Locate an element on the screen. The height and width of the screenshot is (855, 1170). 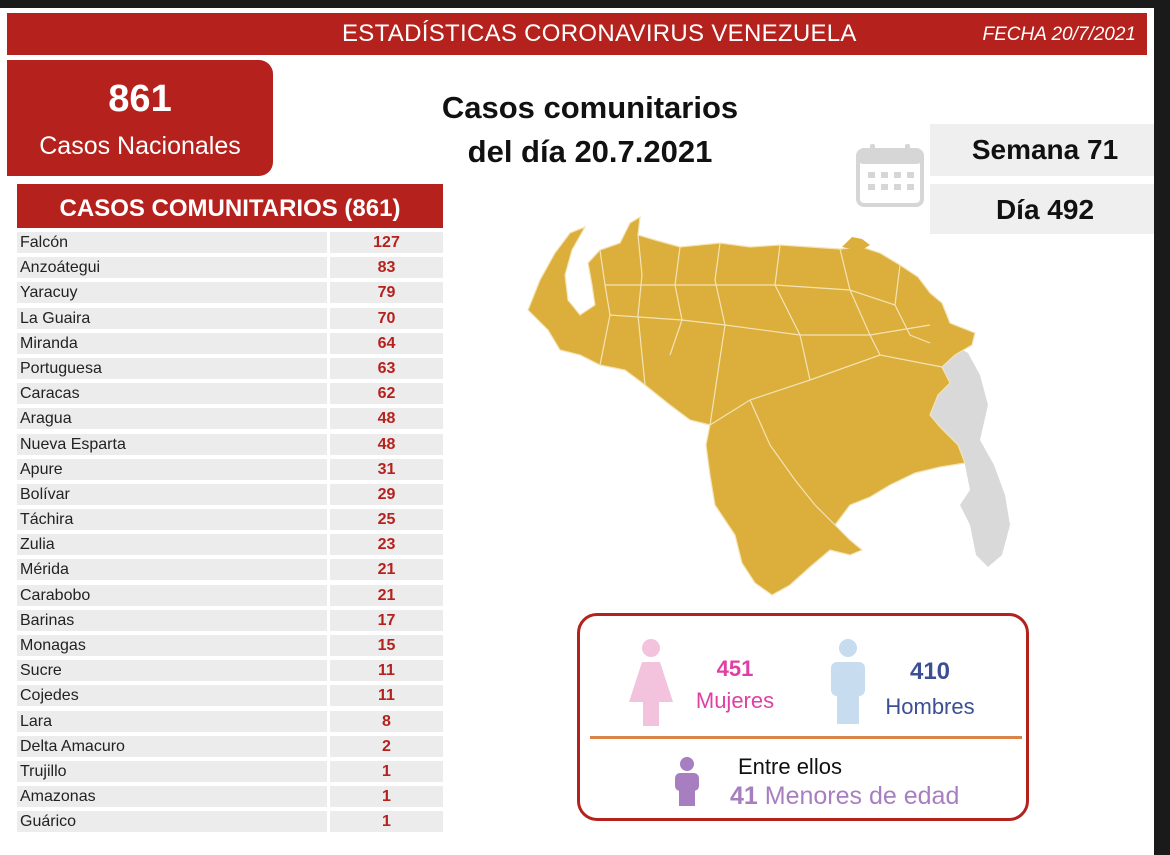
state-name: Mérida is located at coordinates (172, 570).